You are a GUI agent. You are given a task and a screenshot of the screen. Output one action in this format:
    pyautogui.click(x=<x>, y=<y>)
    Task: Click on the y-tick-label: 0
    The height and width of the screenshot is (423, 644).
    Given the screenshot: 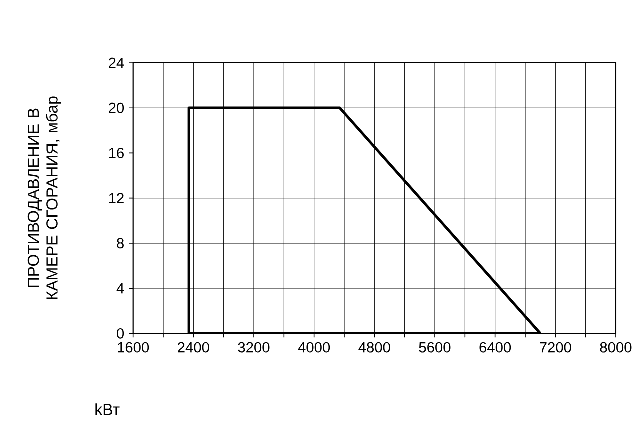 What is the action you would take?
    pyautogui.click(x=120, y=333)
    